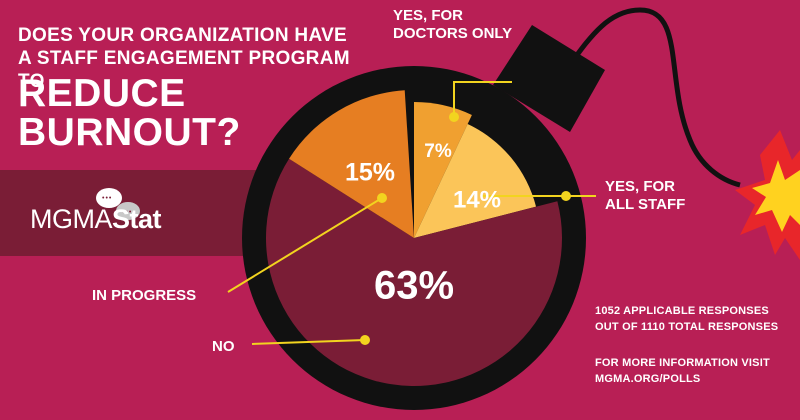  What do you see at coordinates (305, 245) in the screenshot?
I see `leader-line-in_progress` at bounding box center [305, 245].